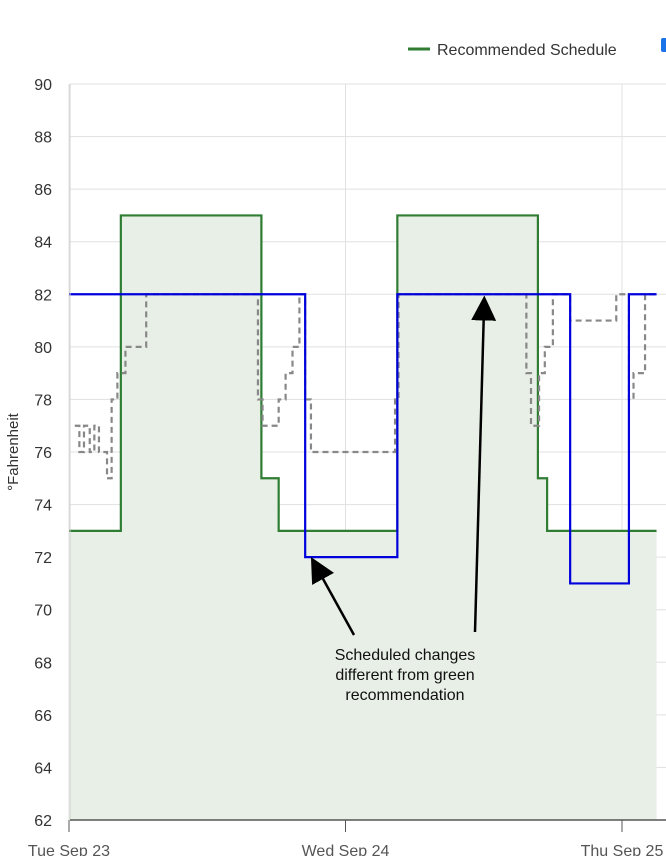 This screenshot has width=666, height=856. I want to click on annotation-arrow-left, so click(333, 596).